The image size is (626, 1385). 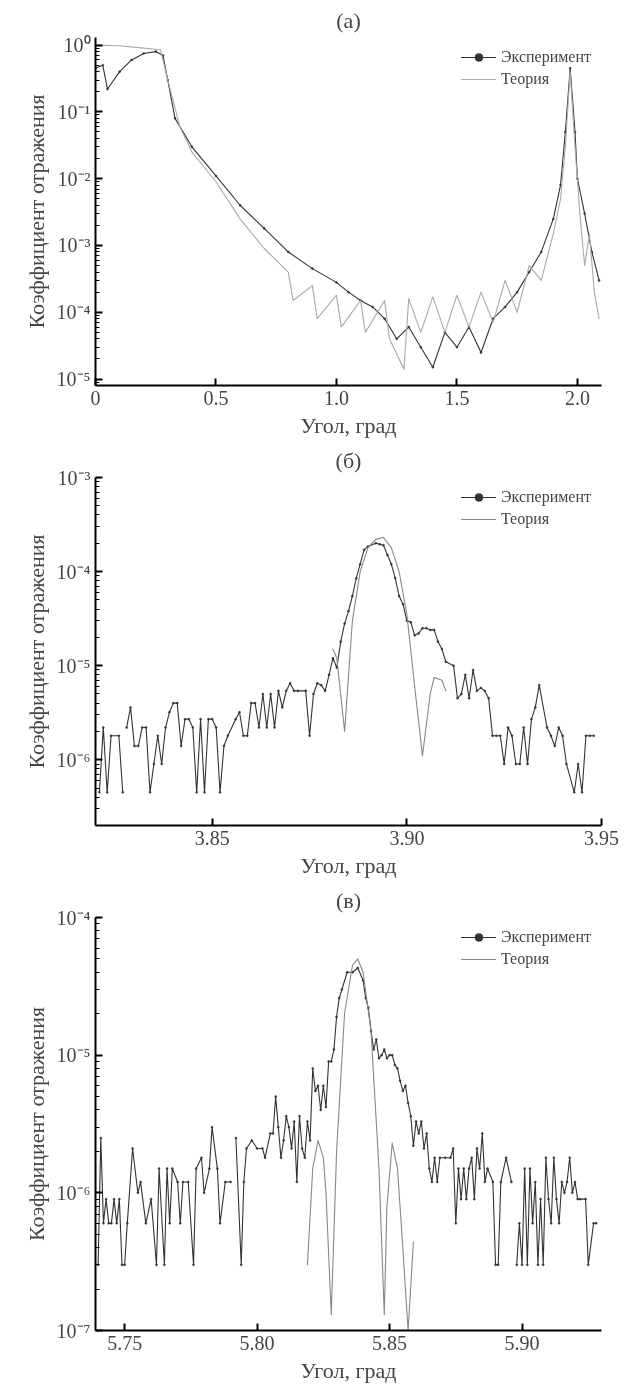 I want to click on x-tick-label: 5.75, so click(x=125, y=1342).